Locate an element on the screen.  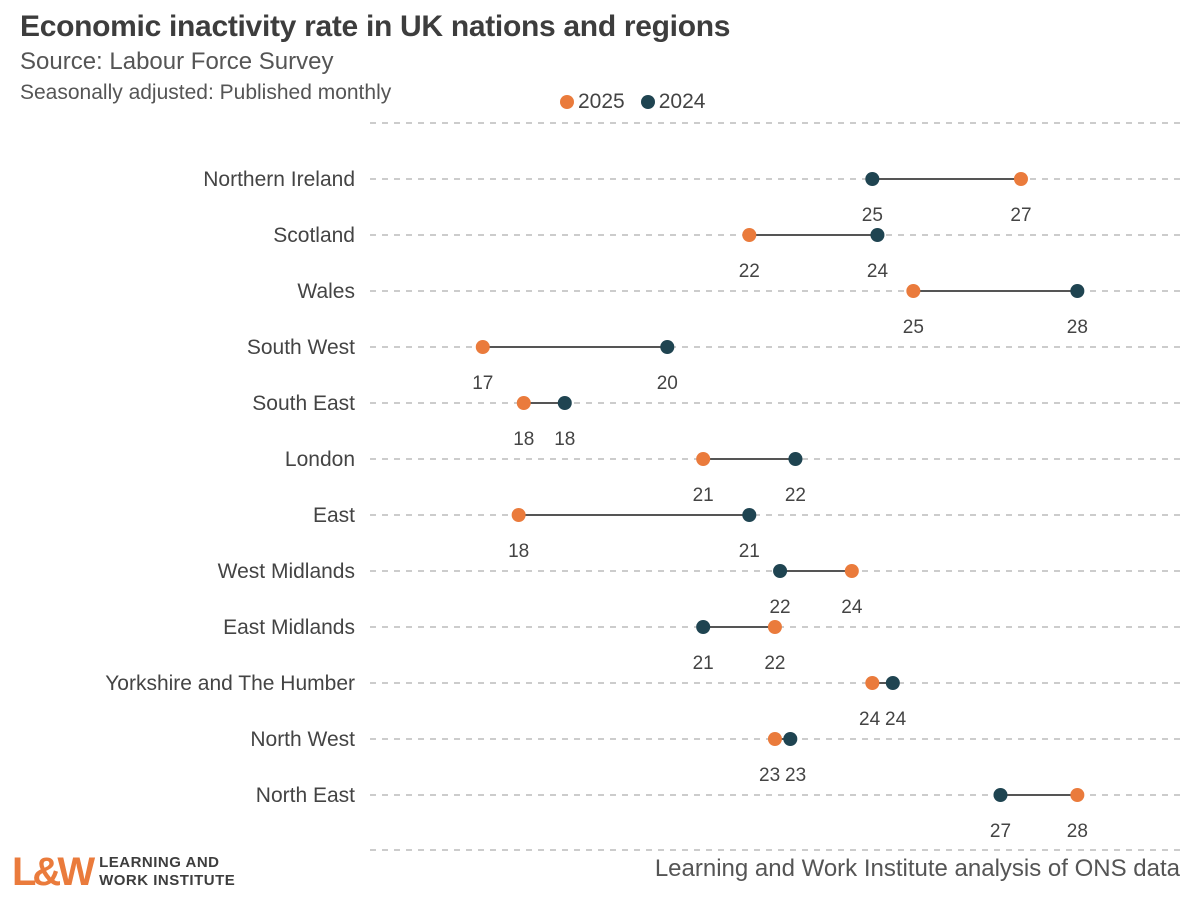
category-label-north-west: North West is located at coordinates (302, 739).